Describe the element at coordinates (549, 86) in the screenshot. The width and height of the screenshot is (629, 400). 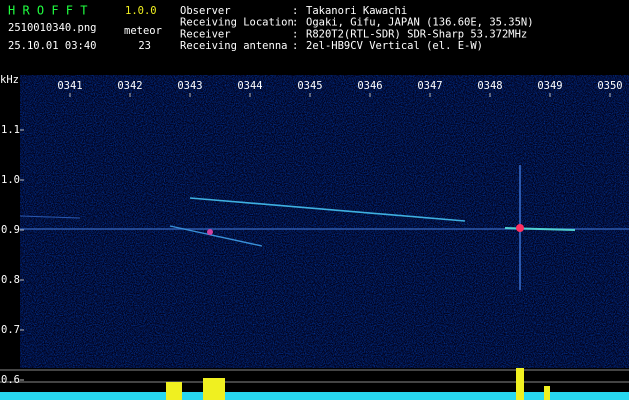
I see `x-tick-label: 0349` at that location.